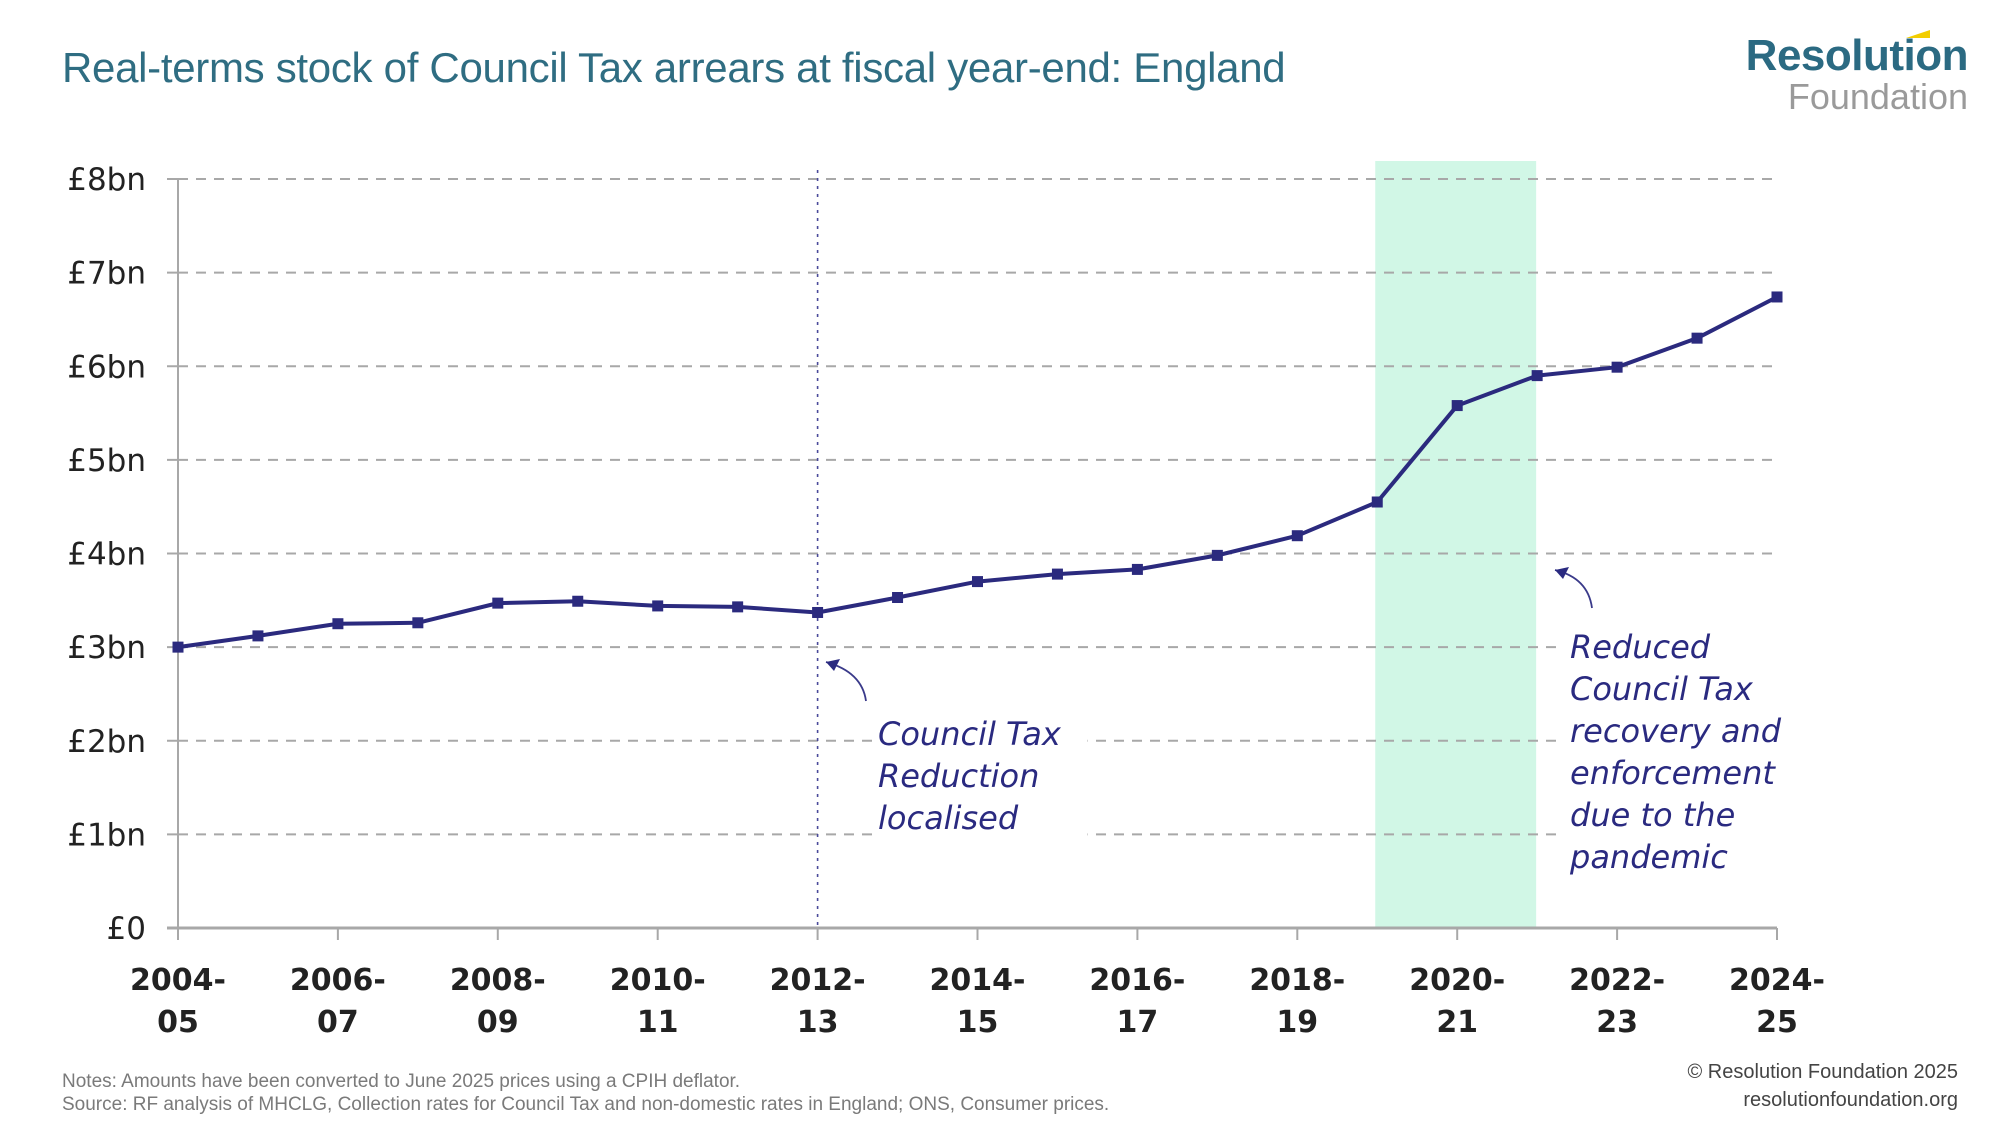 The width and height of the screenshot is (2000, 1125). What do you see at coordinates (658, 980) in the screenshot?
I see `x-tick-label: 2010-` at bounding box center [658, 980].